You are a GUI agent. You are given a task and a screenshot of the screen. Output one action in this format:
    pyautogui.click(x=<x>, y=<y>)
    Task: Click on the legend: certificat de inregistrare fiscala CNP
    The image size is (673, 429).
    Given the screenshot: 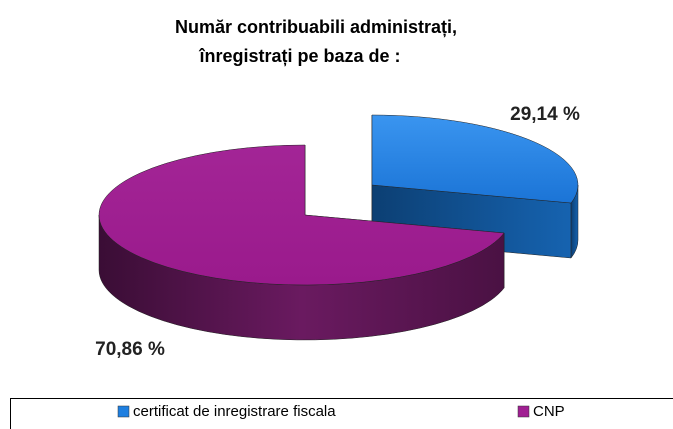 What is the action you would take?
    pyautogui.click(x=341, y=411)
    